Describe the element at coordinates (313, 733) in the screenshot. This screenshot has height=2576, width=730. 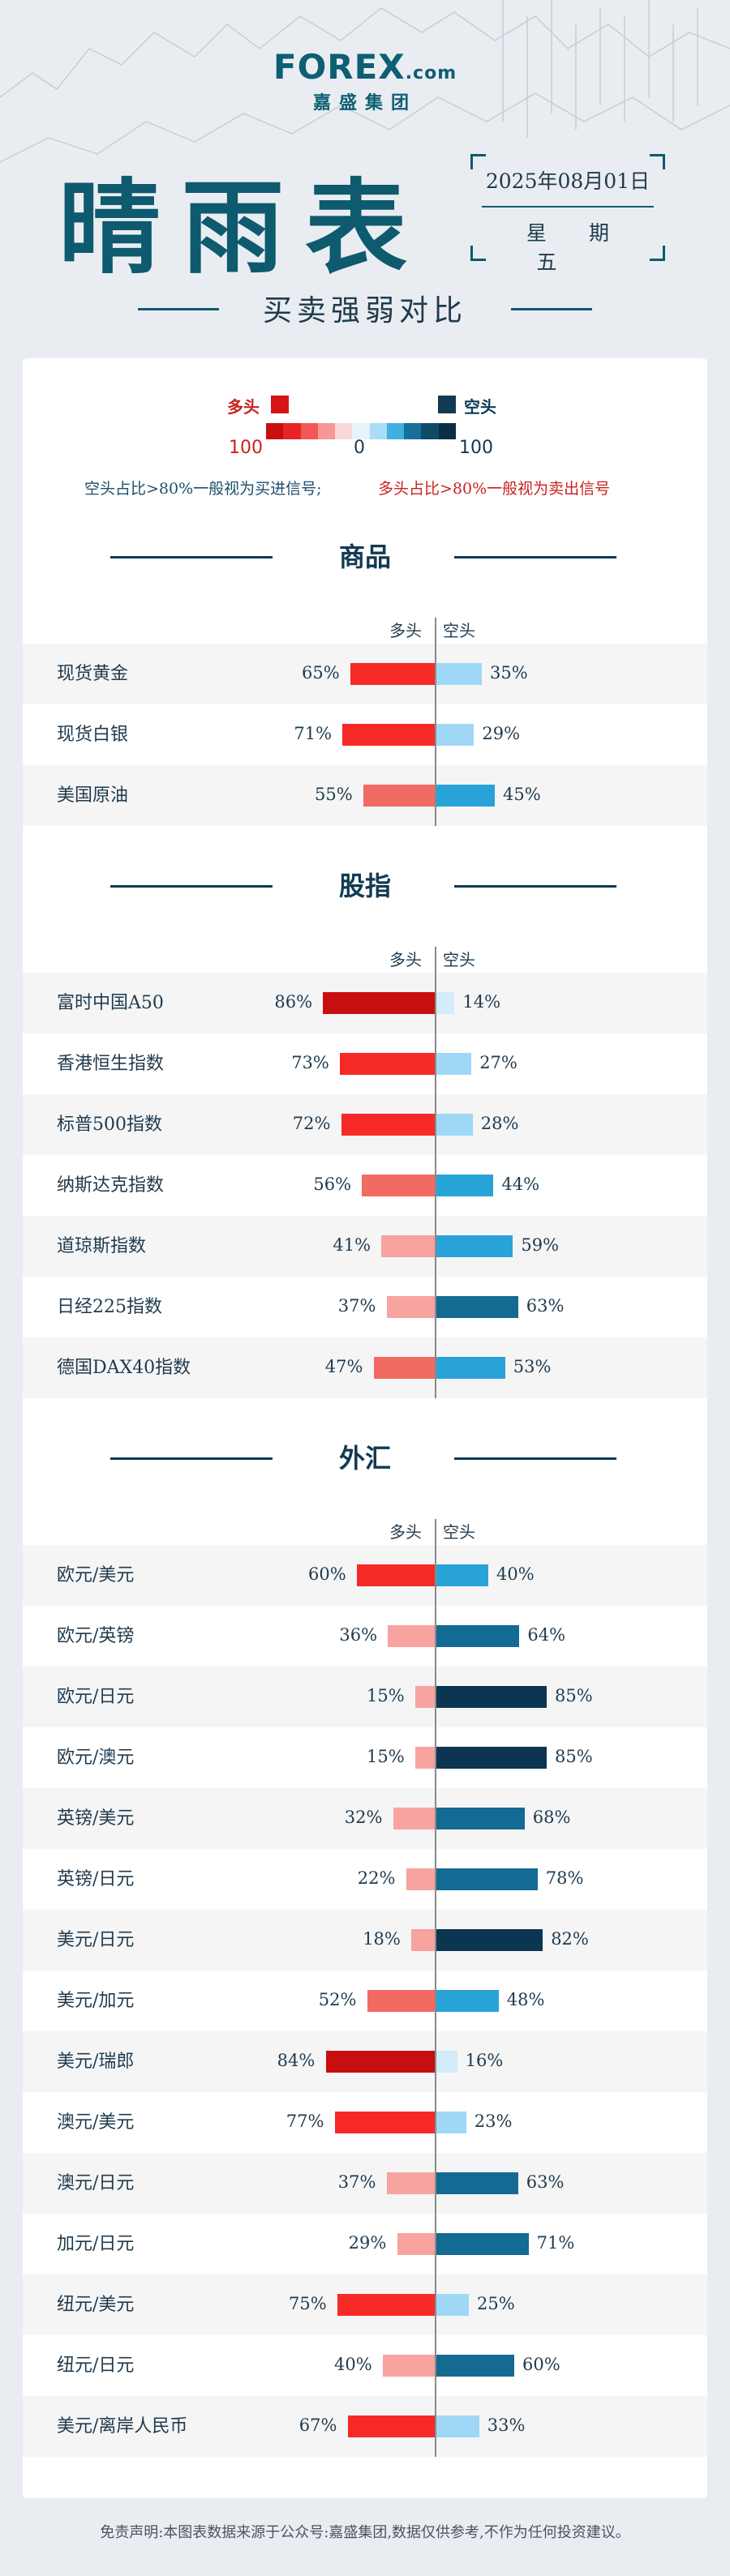
I see `long-percent: 71%` at that location.